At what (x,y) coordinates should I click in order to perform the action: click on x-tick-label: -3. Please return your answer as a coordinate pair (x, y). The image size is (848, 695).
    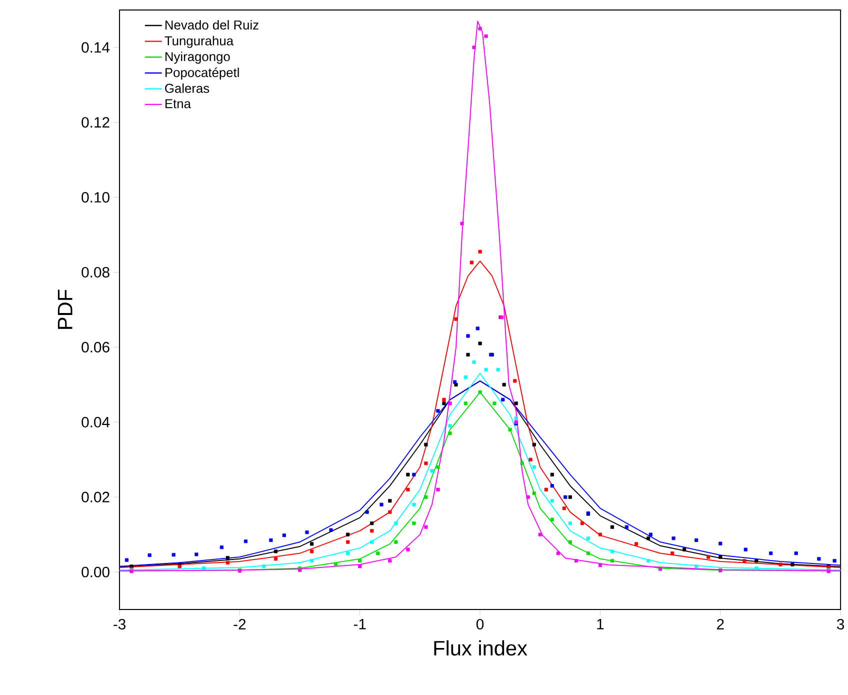
    Looking at the image, I should click on (120, 624).